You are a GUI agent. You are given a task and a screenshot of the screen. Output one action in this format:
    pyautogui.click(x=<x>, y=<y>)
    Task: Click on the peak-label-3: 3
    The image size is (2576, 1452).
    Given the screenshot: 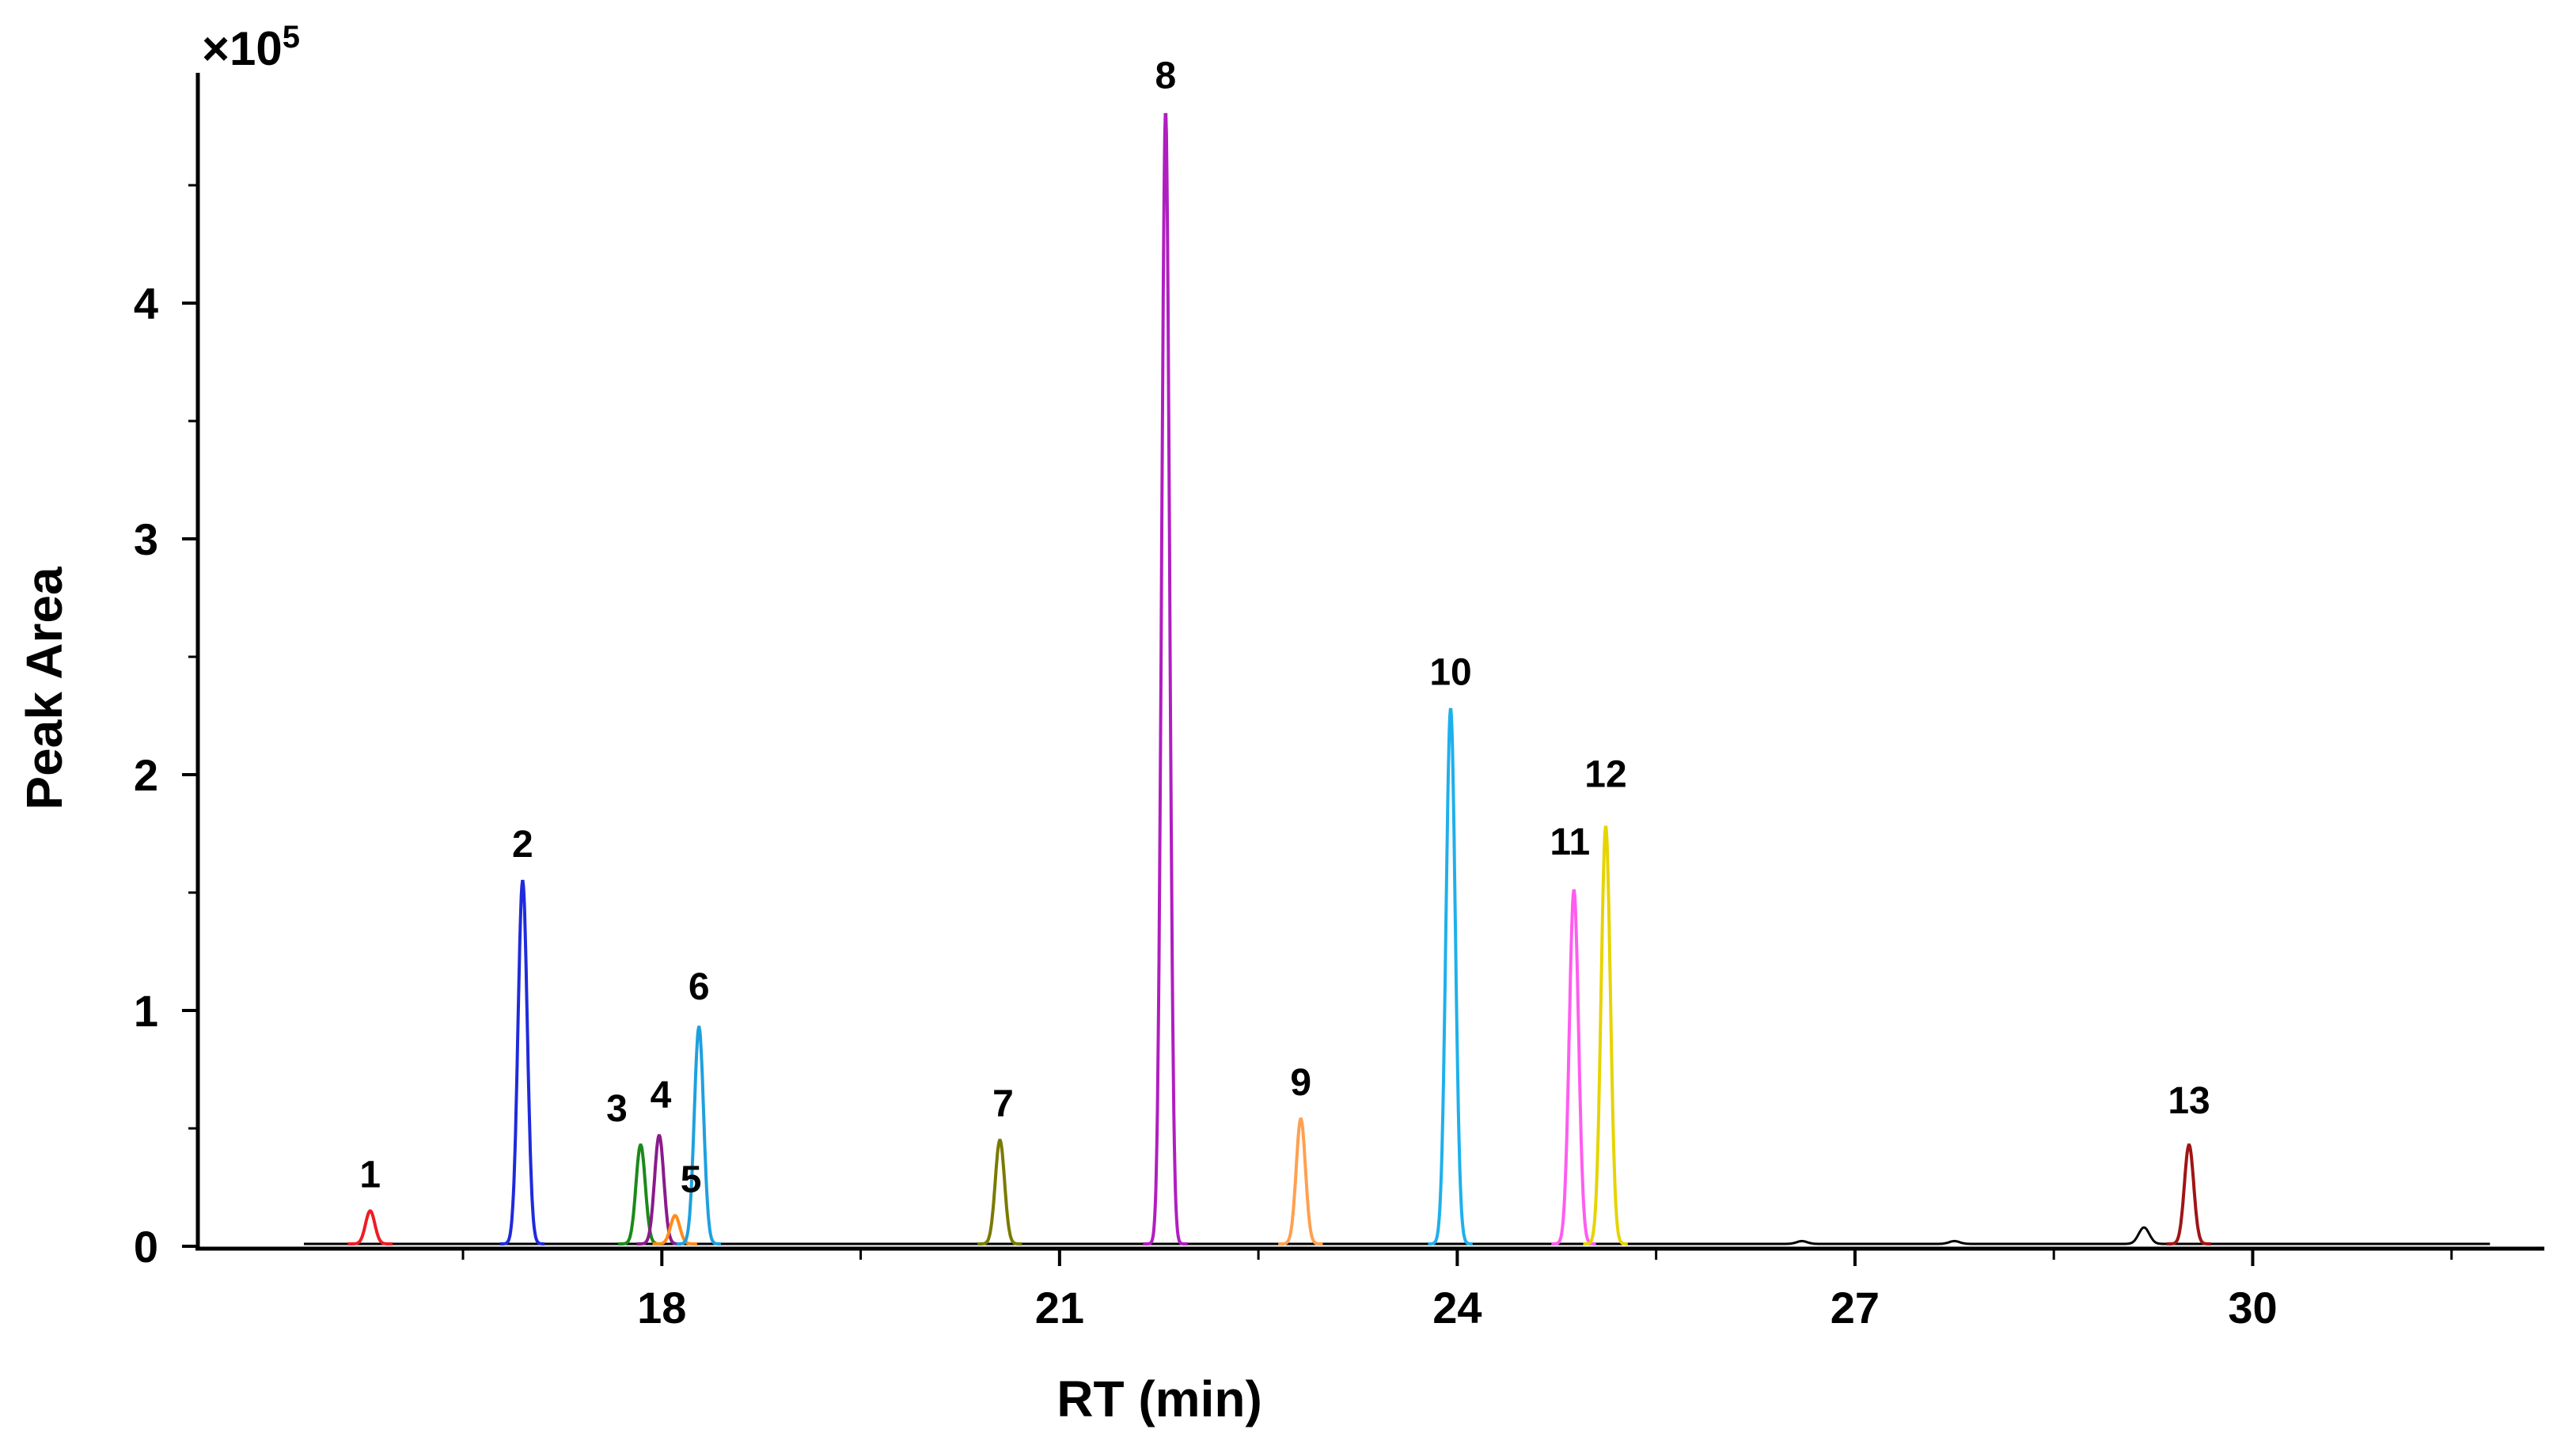 What is the action you would take?
    pyautogui.click(x=617, y=1109)
    